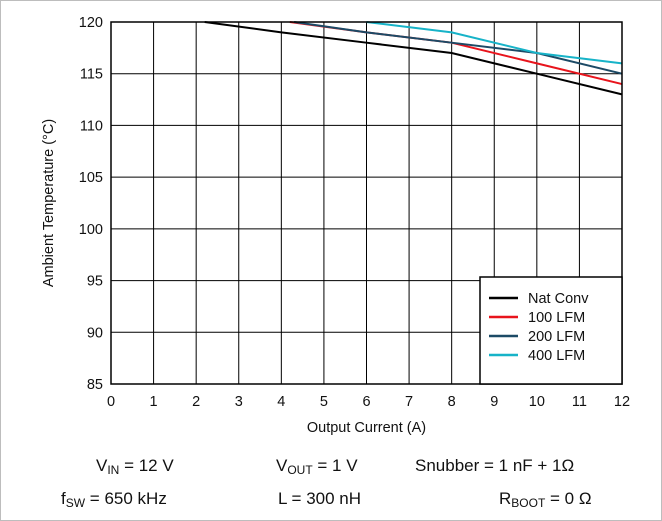  What do you see at coordinates (49, 203) in the screenshot?
I see `y-axis-label: Ambient Temperature (°C)` at bounding box center [49, 203].